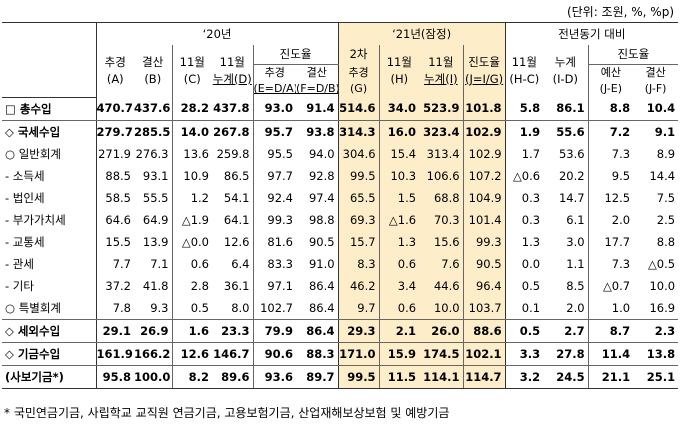  I want to click on subgroup-rate20: 진도율, so click(295, 55).